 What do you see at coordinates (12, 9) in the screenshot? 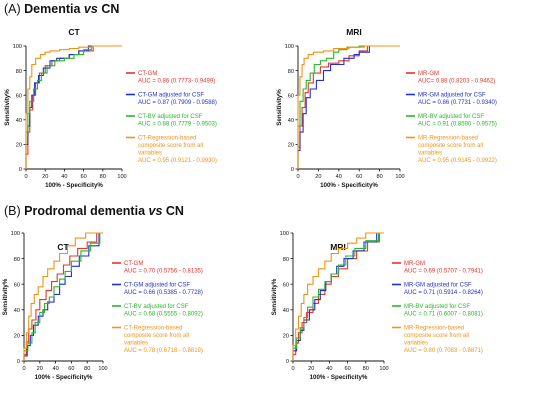
I see `section-letter: (A)` at bounding box center [12, 9].